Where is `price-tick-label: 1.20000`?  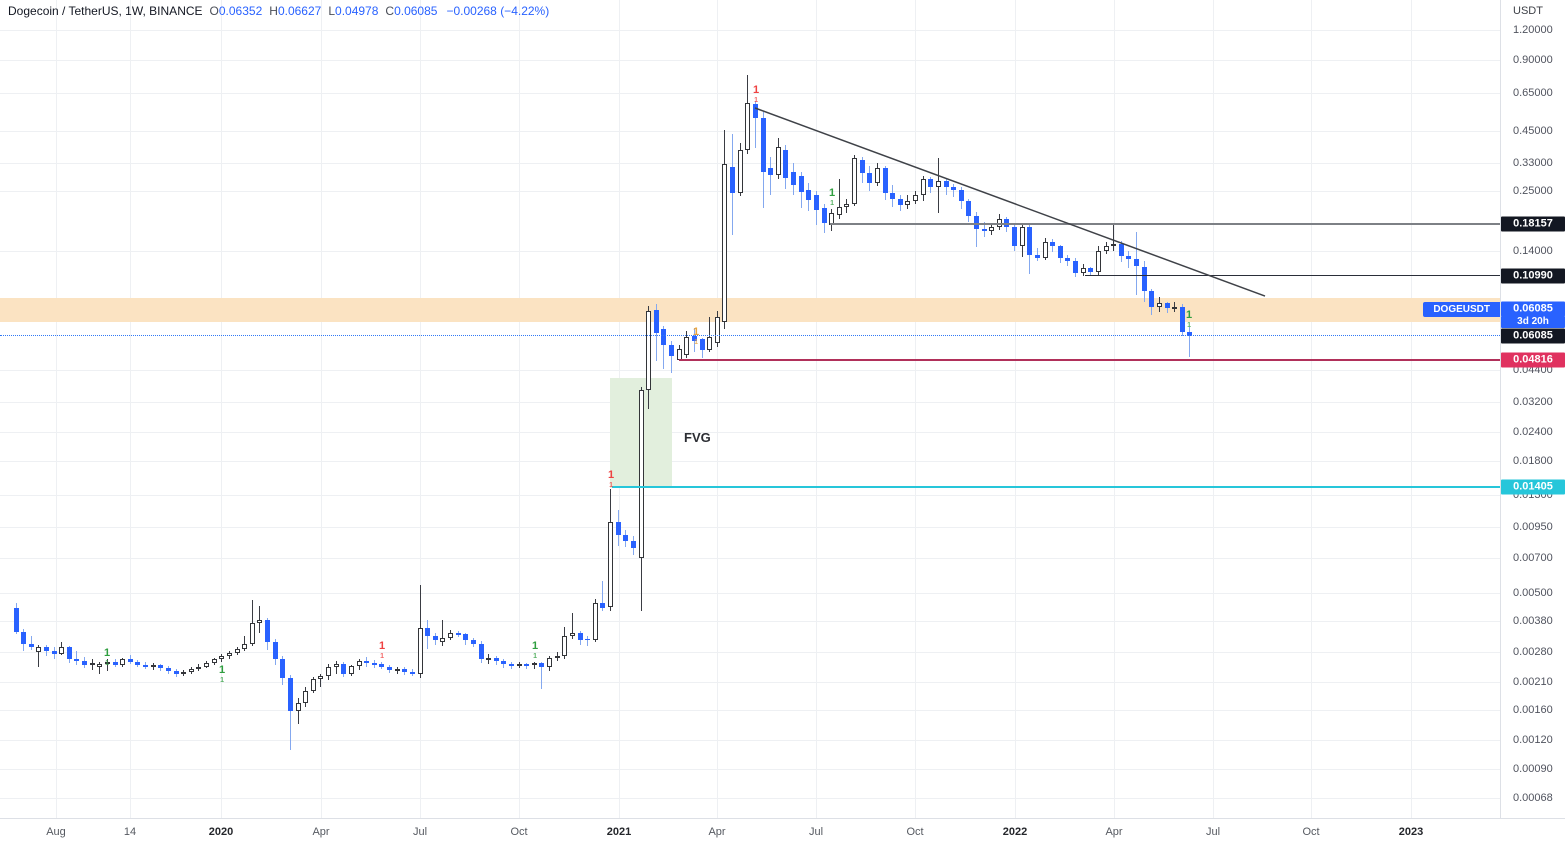 price-tick-label: 1.20000 is located at coordinates (1533, 30).